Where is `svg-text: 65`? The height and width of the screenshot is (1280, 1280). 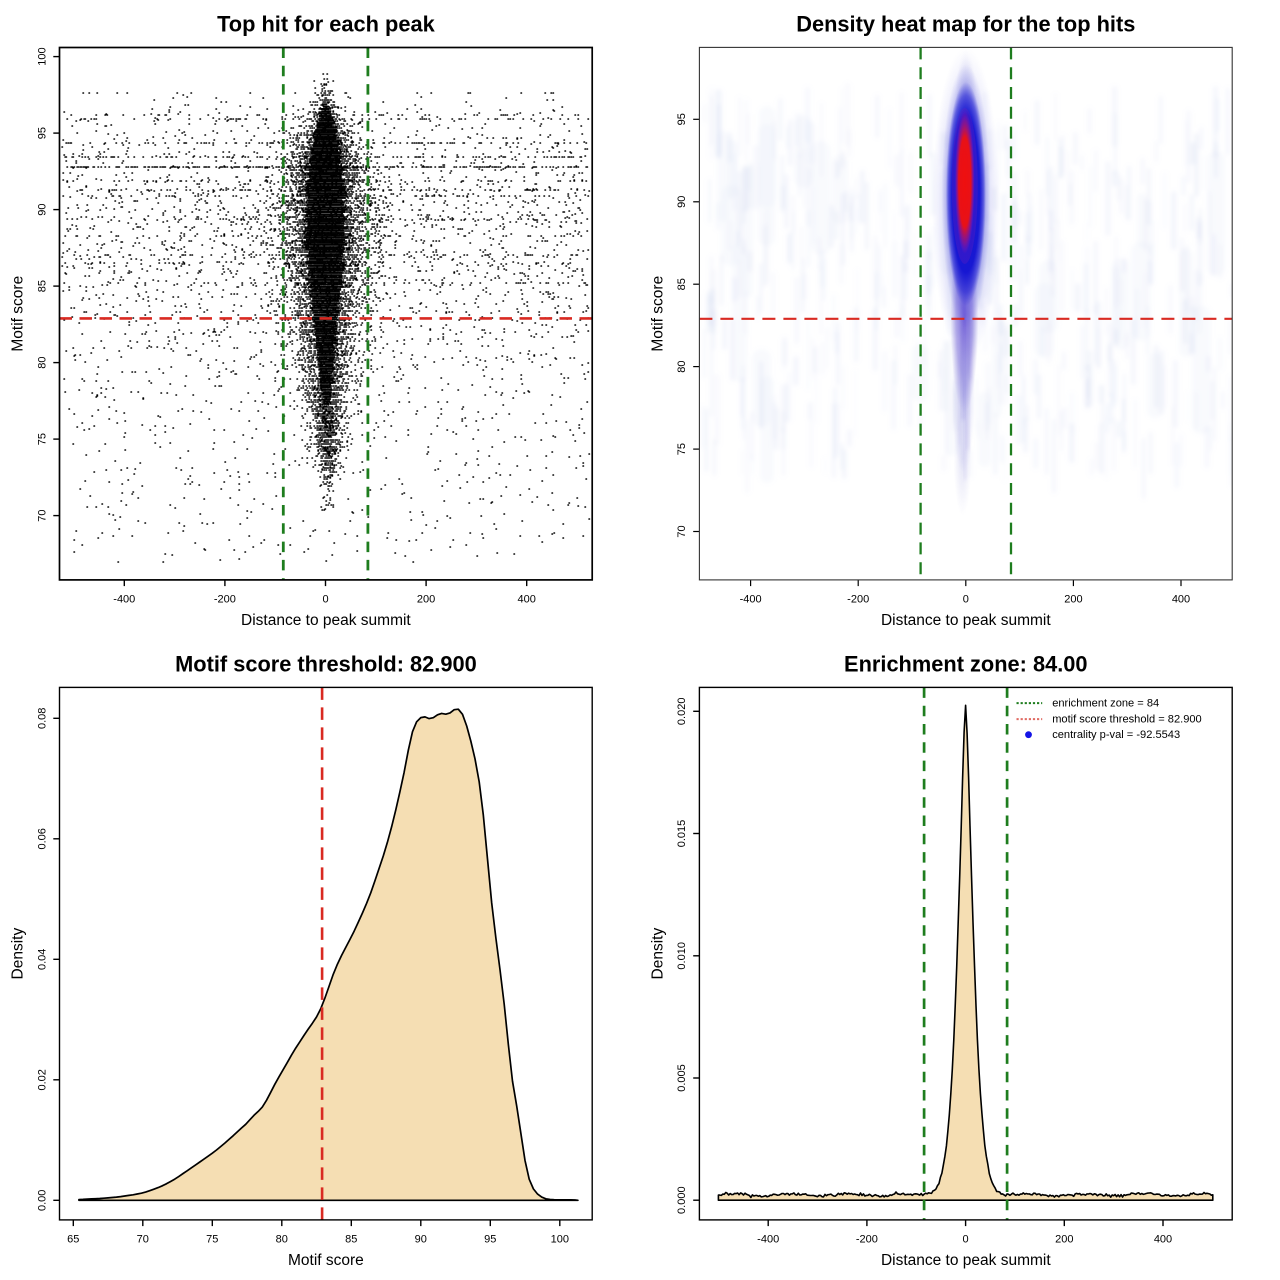 svg-text: 65 is located at coordinates (73, 1239).